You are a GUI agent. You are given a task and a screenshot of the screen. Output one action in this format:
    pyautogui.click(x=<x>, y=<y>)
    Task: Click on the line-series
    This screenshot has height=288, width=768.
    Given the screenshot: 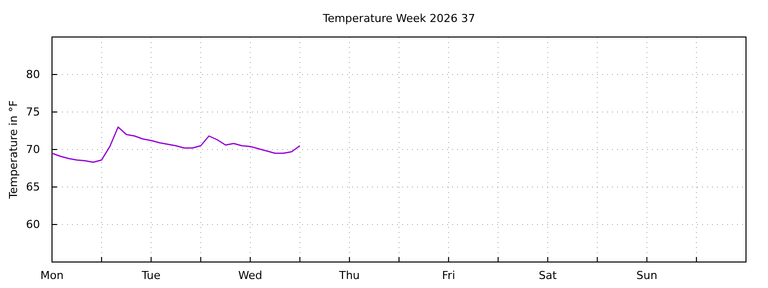 What is the action you would take?
    pyautogui.click(x=175, y=144)
    